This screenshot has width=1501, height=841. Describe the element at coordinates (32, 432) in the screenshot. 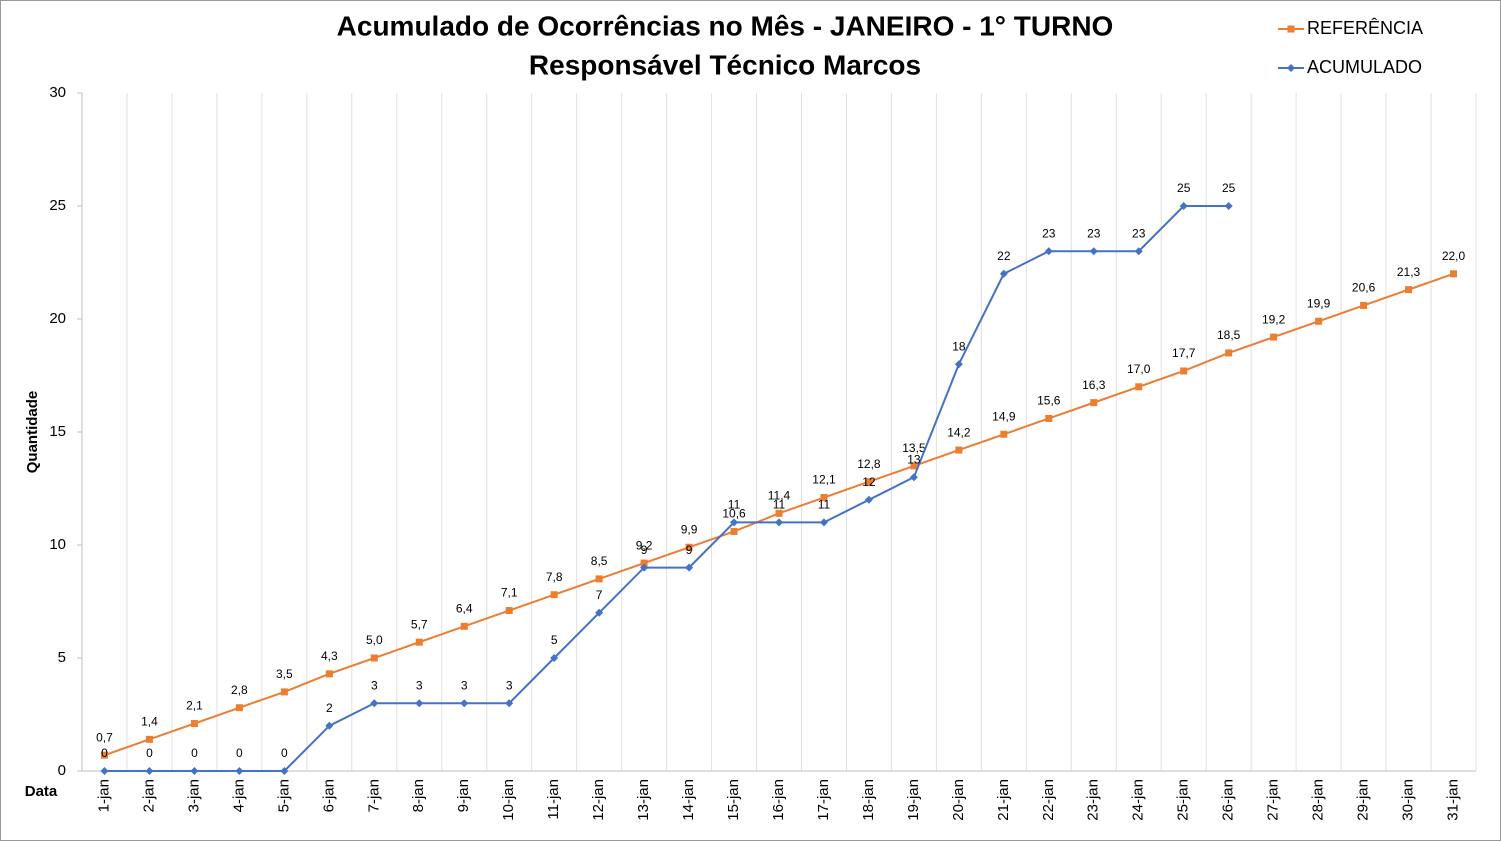

I see `y-axis-label: Quantidade` at that location.